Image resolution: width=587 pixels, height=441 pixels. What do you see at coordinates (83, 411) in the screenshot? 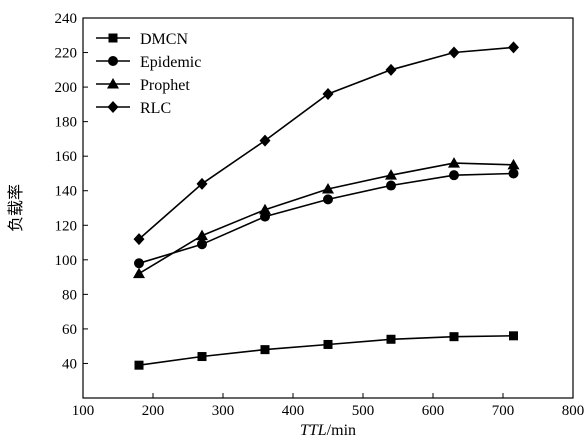
I see `x-tick-label: 100` at bounding box center [83, 411].